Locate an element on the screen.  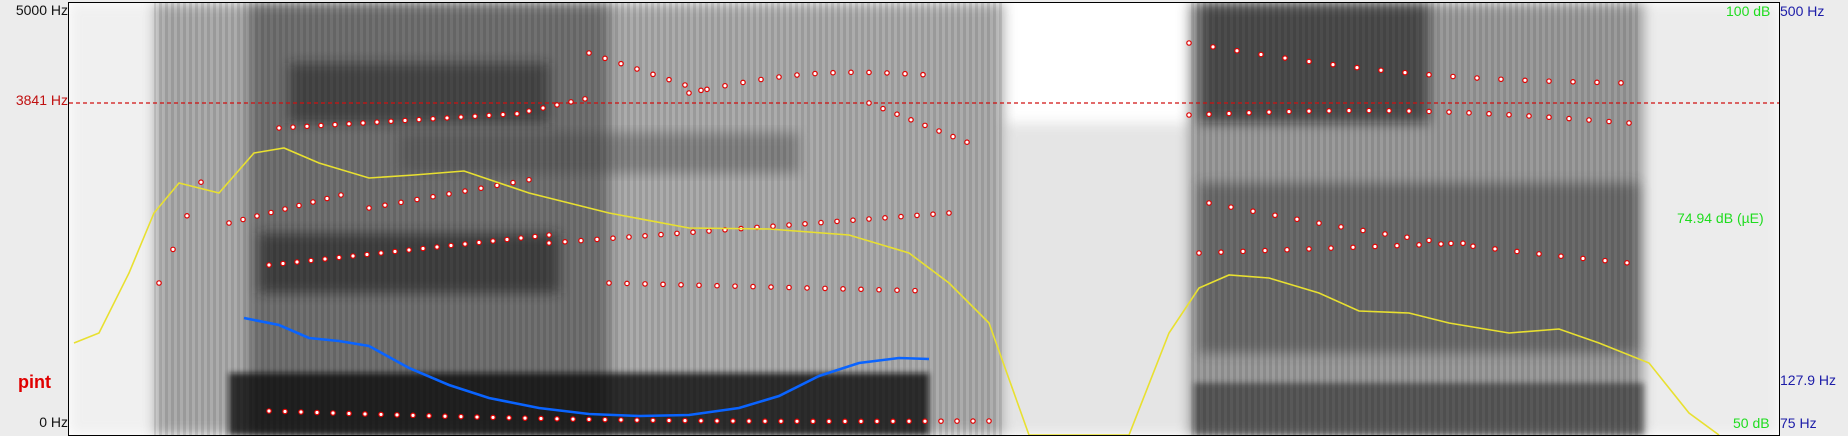
freq-cursor-label: 3841 Hz is located at coordinates (42, 100).